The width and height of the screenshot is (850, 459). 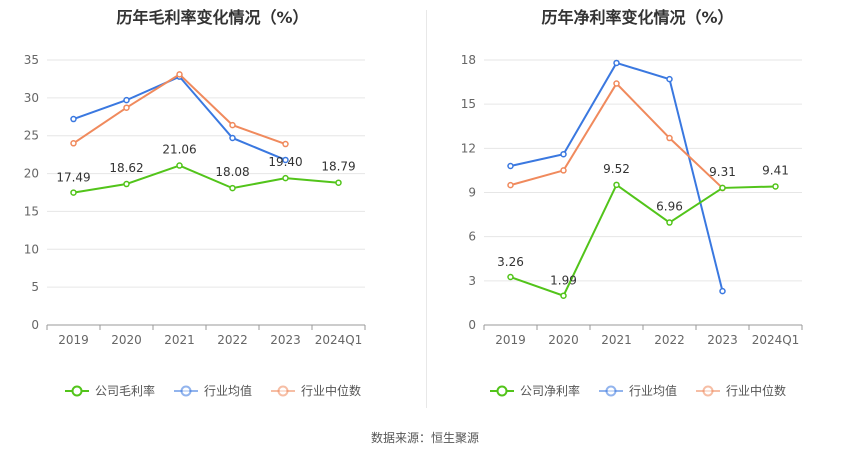 I want to click on y-tick-label: 12, so click(x=468, y=148).